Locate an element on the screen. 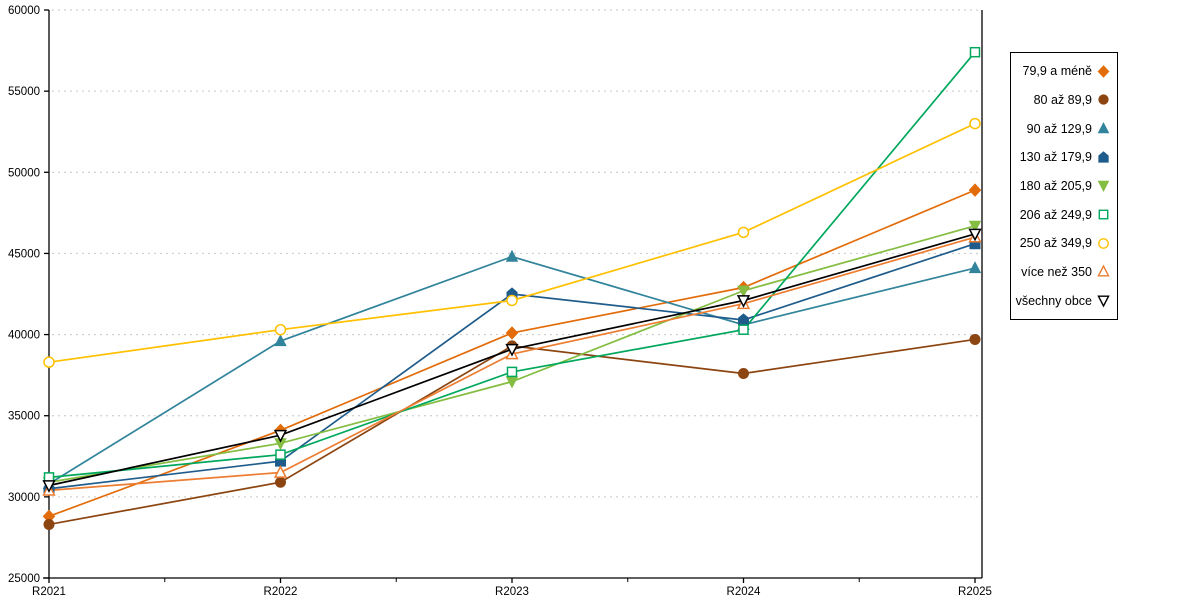 The height and width of the screenshot is (600, 1200). circle-open-marker-icon is located at coordinates (1103, 243).